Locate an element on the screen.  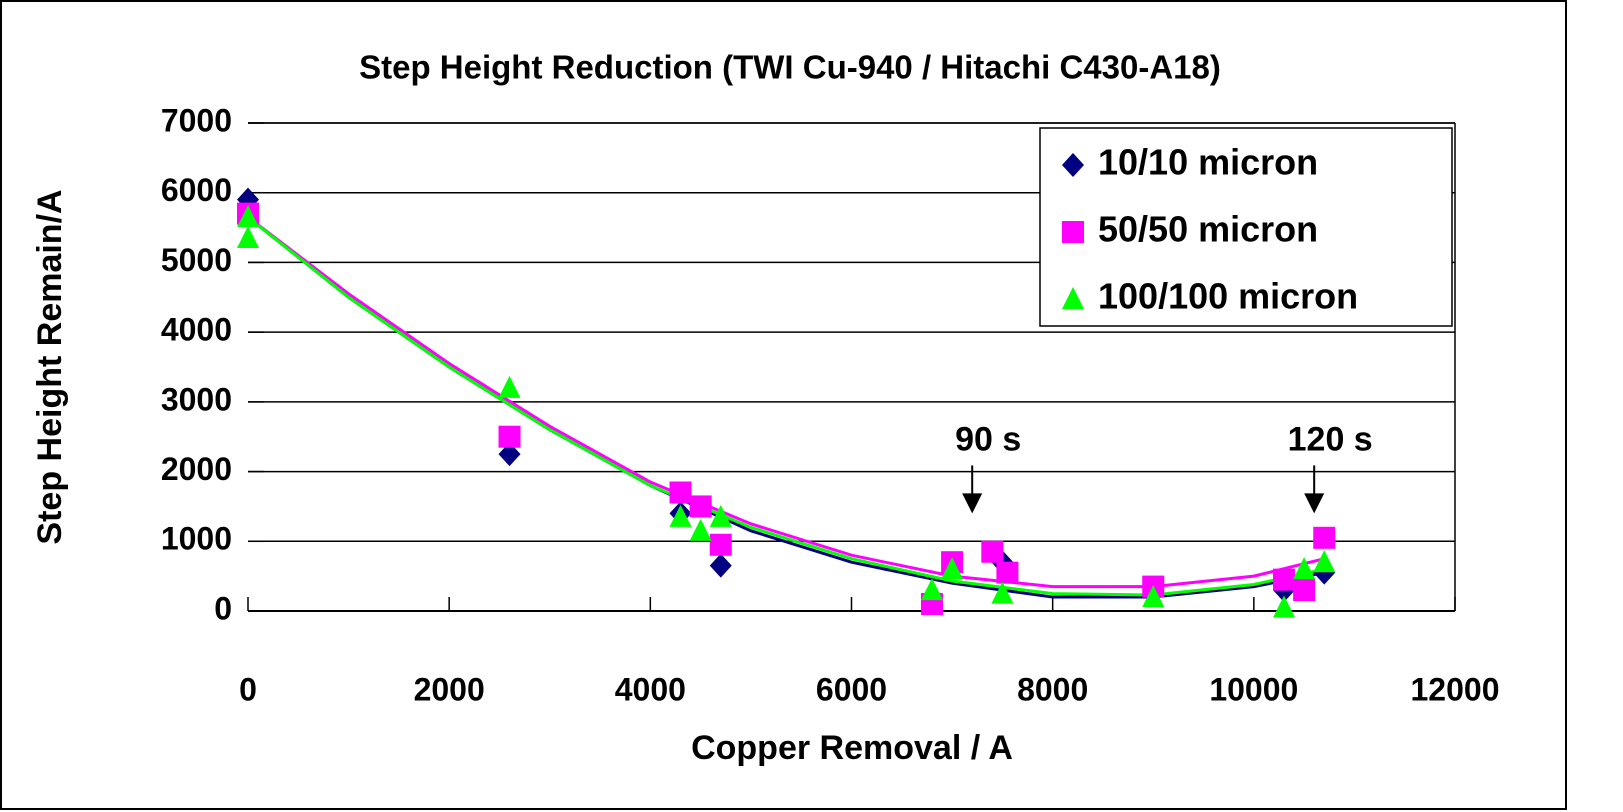
y-tick-label: 2000 is located at coordinates (196, 469).